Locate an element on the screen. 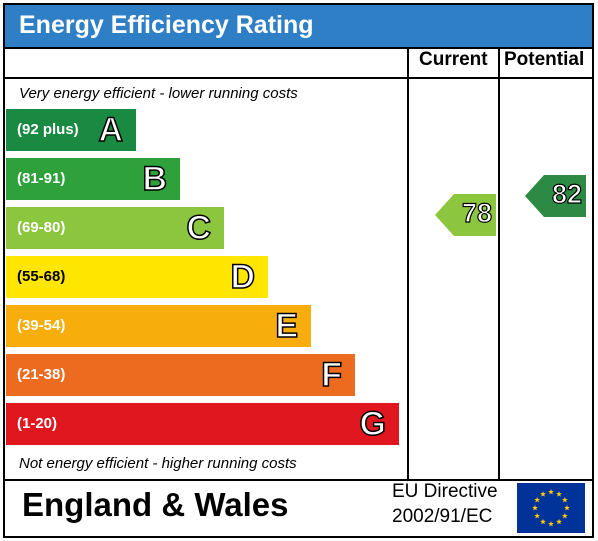  current-rating-arrow: 78 is located at coordinates (465, 215).